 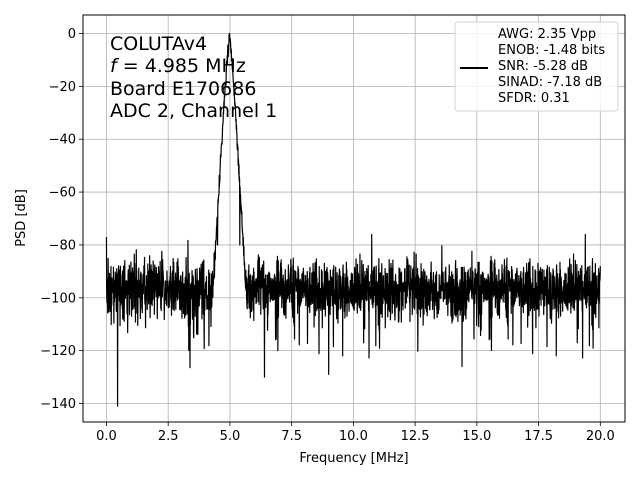 I want to click on annotation-board: Board E170686, so click(x=183, y=89).